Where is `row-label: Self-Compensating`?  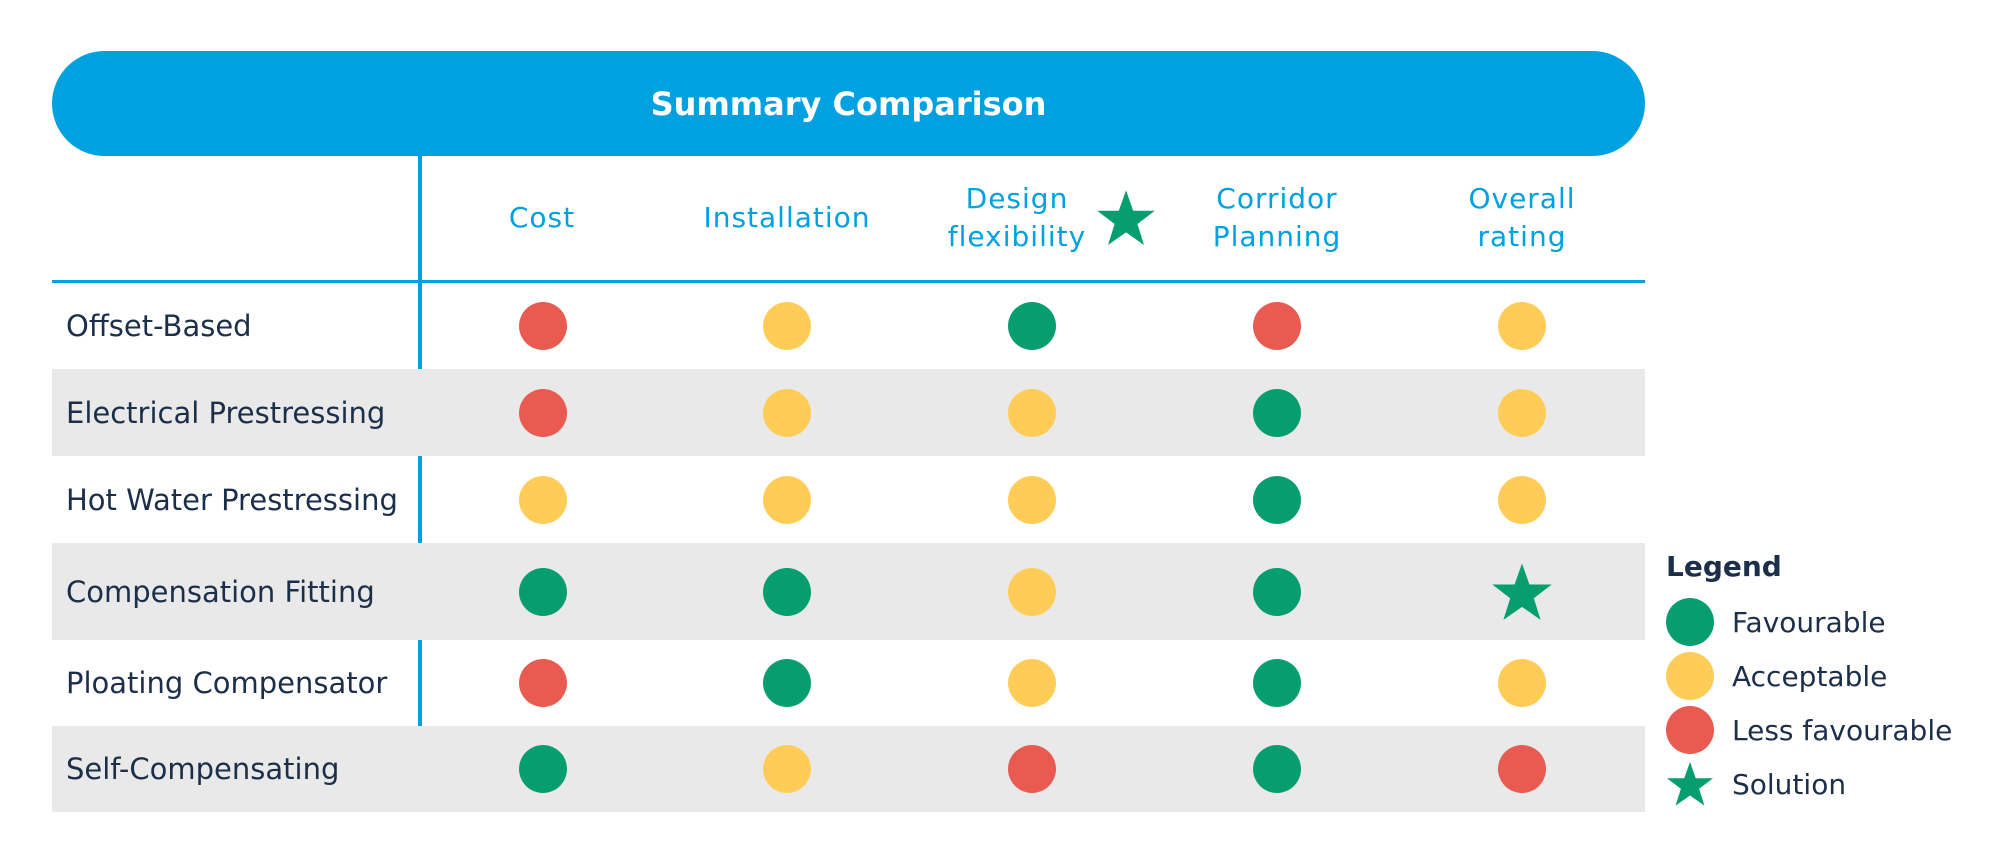 row-label: Self-Compensating is located at coordinates (203, 769).